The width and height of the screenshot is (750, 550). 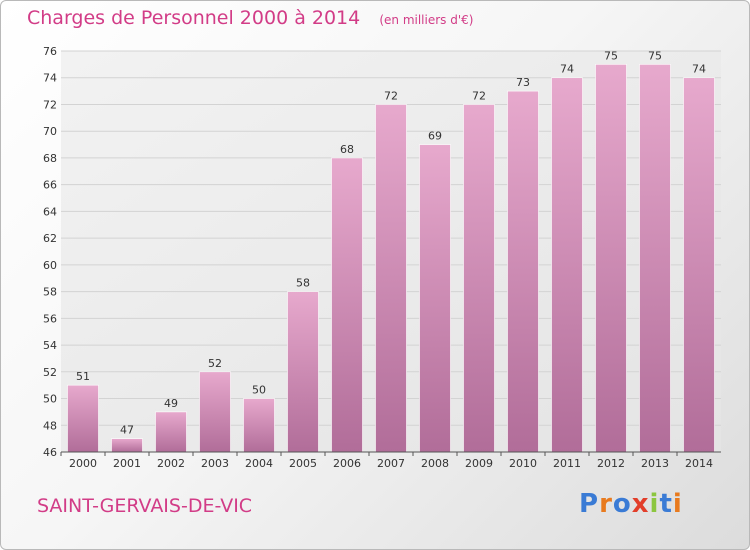 What do you see at coordinates (145, 506) in the screenshot?
I see `city-name: SAINT-GERVAIS-DE-VIC` at bounding box center [145, 506].